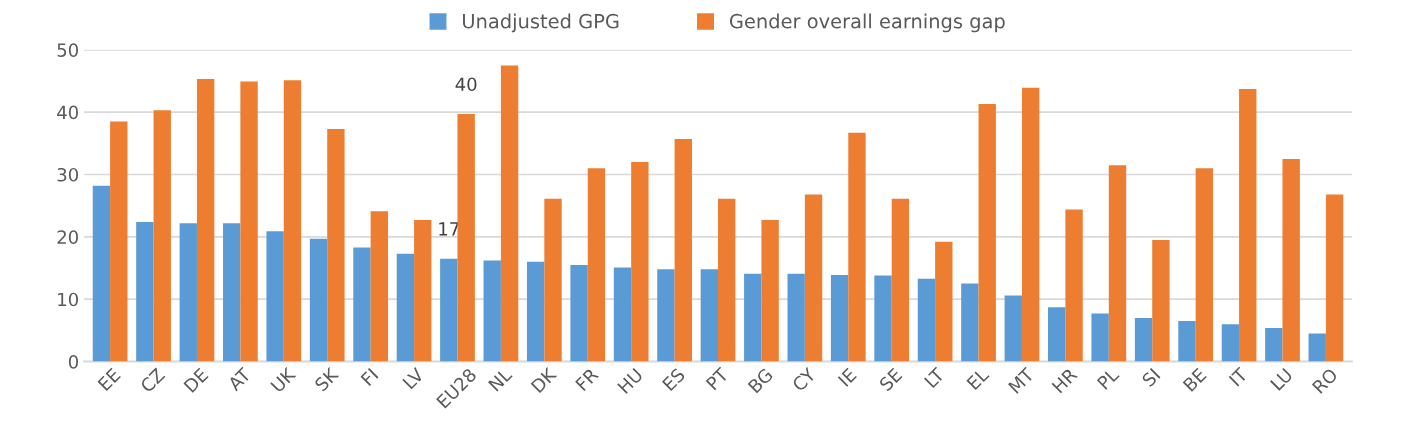 The height and width of the screenshot is (433, 1401). I want to click on y-tick-label: 50, so click(67, 50).